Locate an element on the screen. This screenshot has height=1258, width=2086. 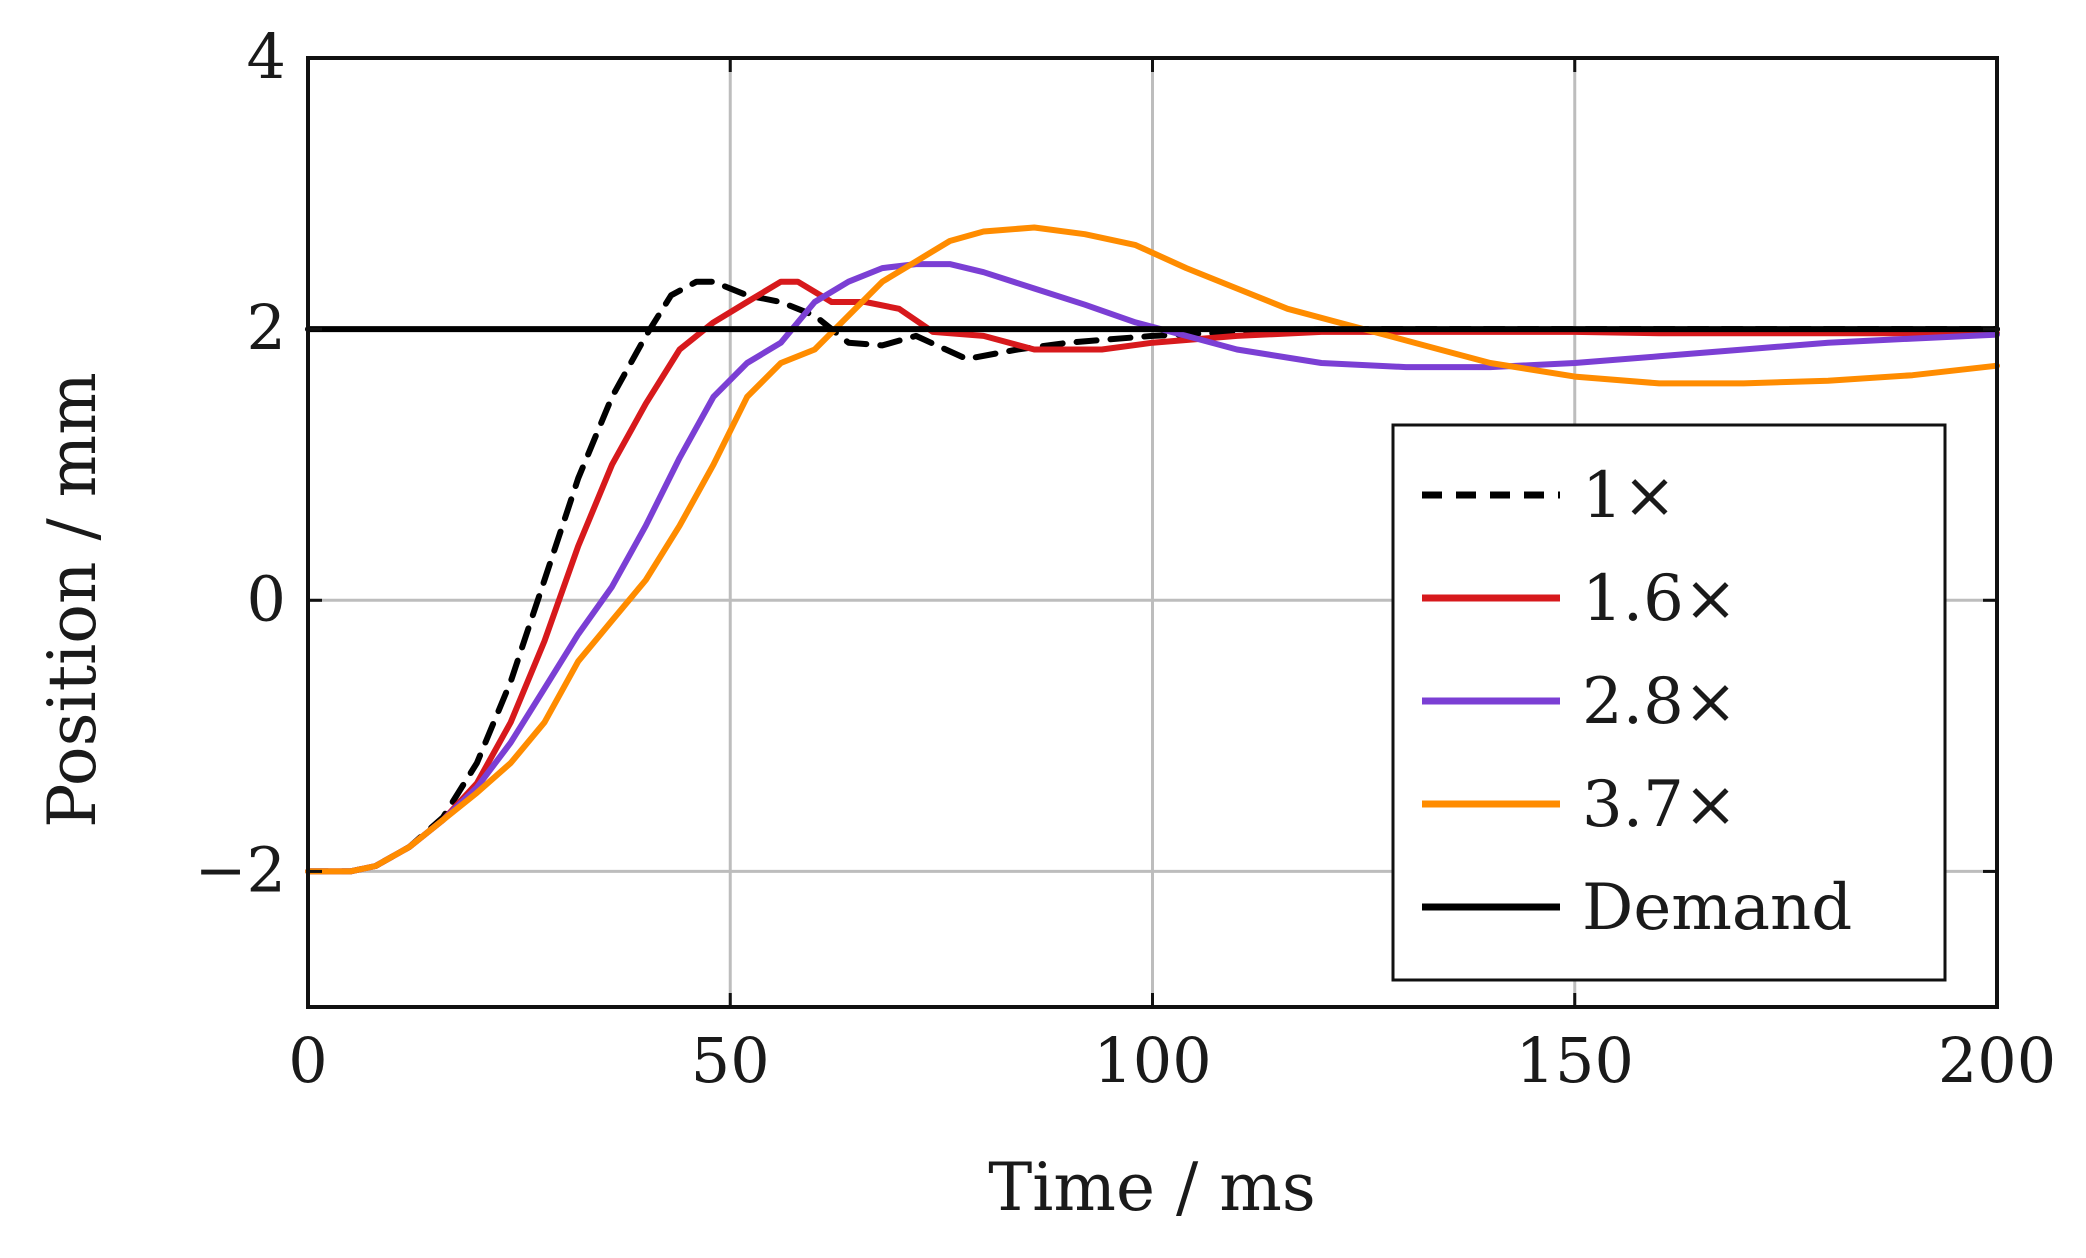
x-tick-label: 150 is located at coordinates (1575, 1060).